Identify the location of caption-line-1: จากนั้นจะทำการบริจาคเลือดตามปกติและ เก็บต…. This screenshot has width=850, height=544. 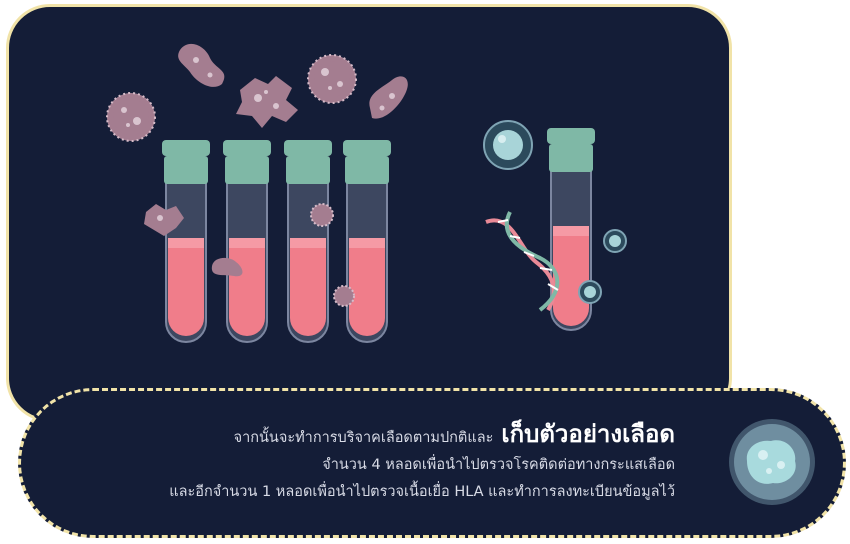
(422, 436).